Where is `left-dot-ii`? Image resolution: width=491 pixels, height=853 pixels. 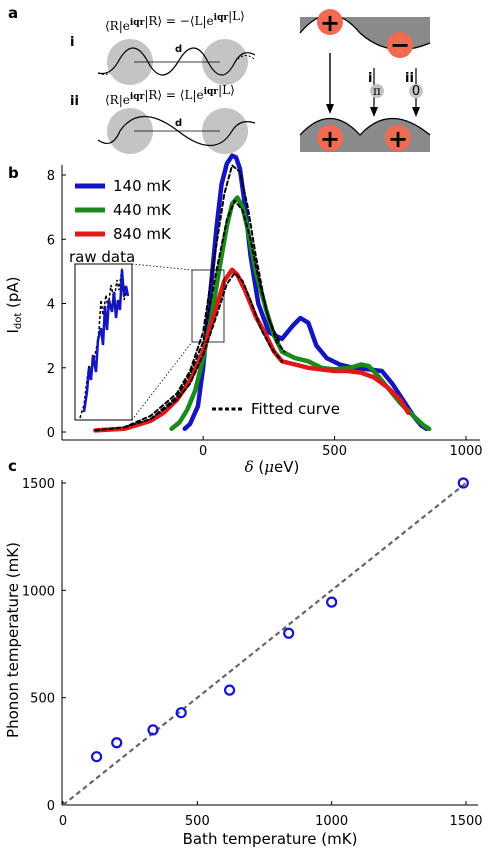
left-dot-ii is located at coordinates (130, 131).